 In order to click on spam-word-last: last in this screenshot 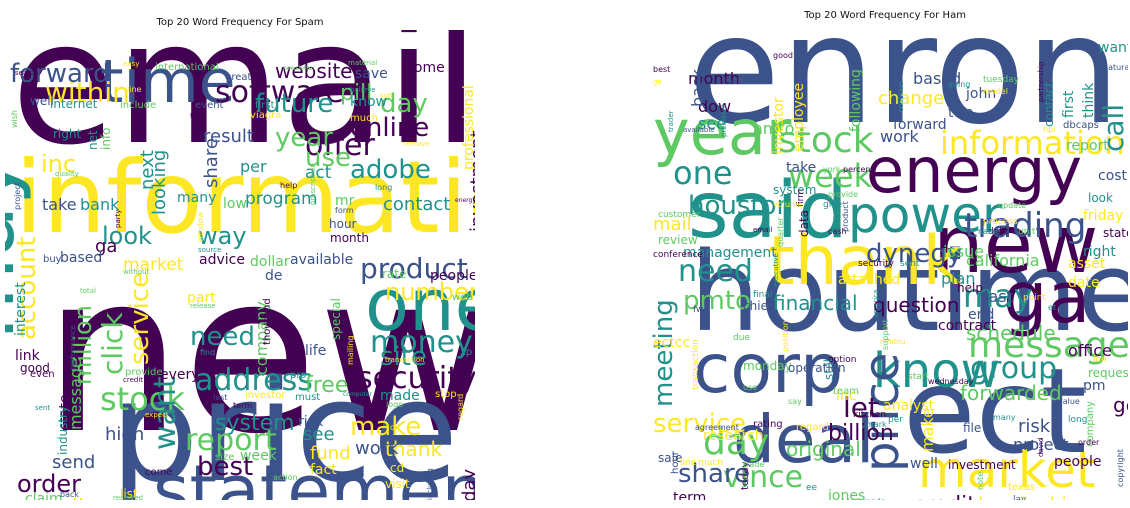, I will do `click(220, 397)`.